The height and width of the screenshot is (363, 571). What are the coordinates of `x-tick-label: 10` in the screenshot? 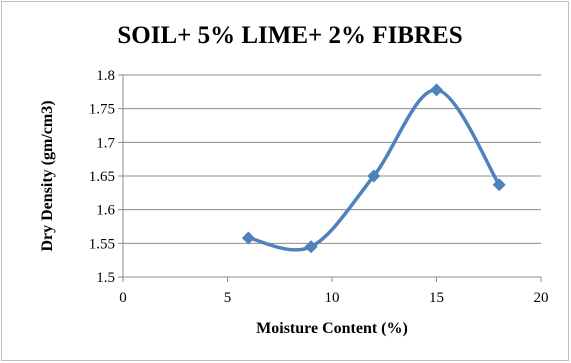 It's located at (332, 298).